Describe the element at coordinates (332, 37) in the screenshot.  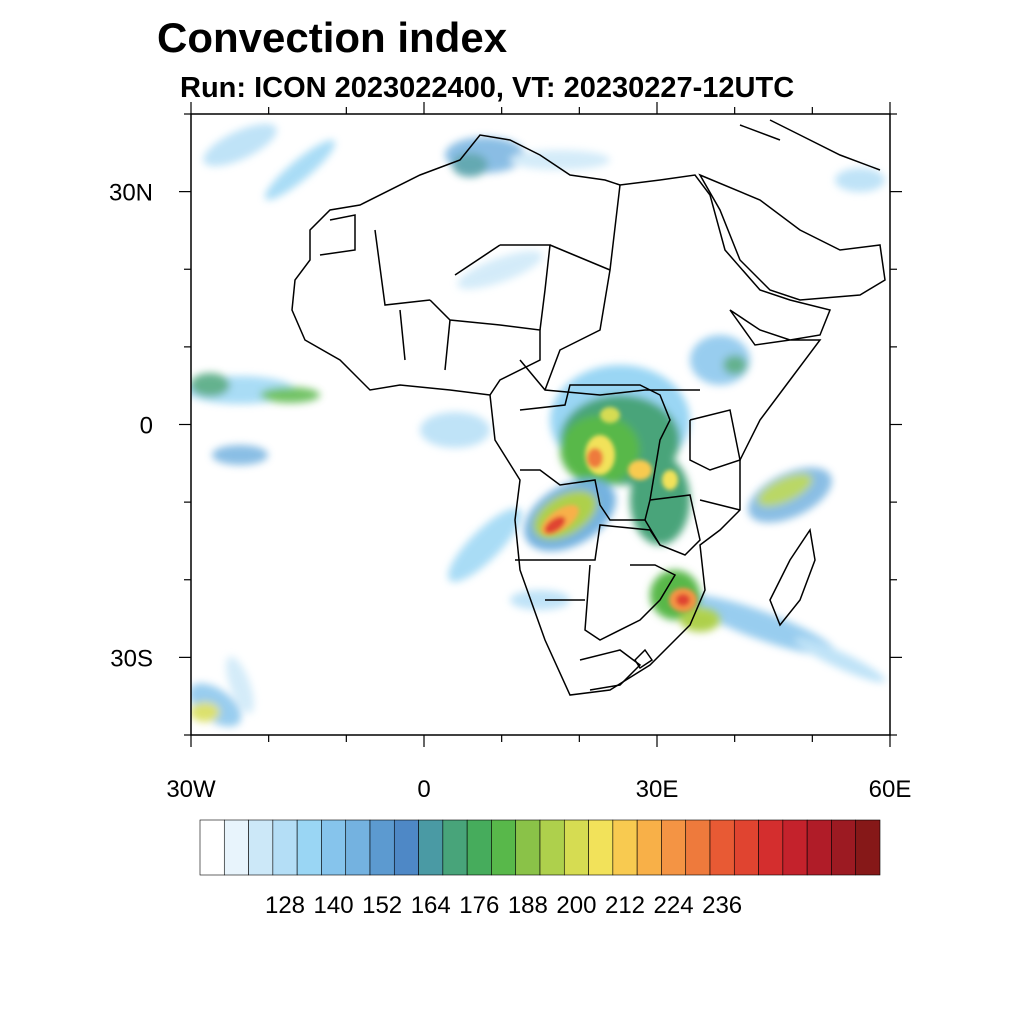
I see `chart-title: Convection index` at that location.